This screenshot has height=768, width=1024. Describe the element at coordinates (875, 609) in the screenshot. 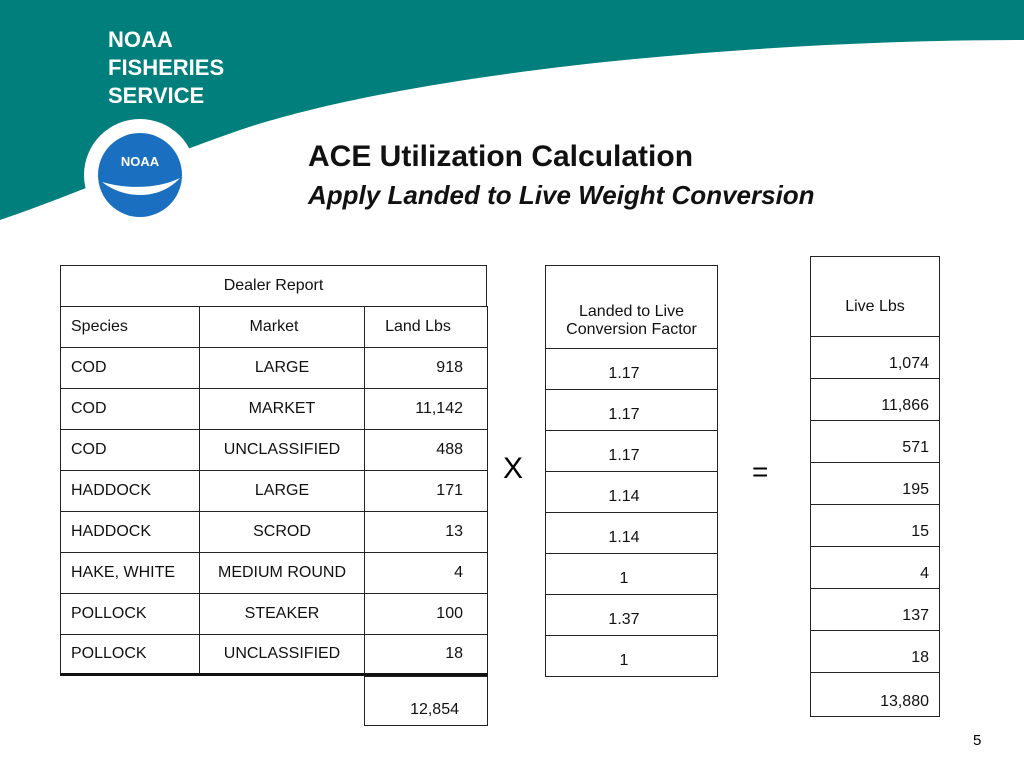

I see `table-cell: 137` at that location.